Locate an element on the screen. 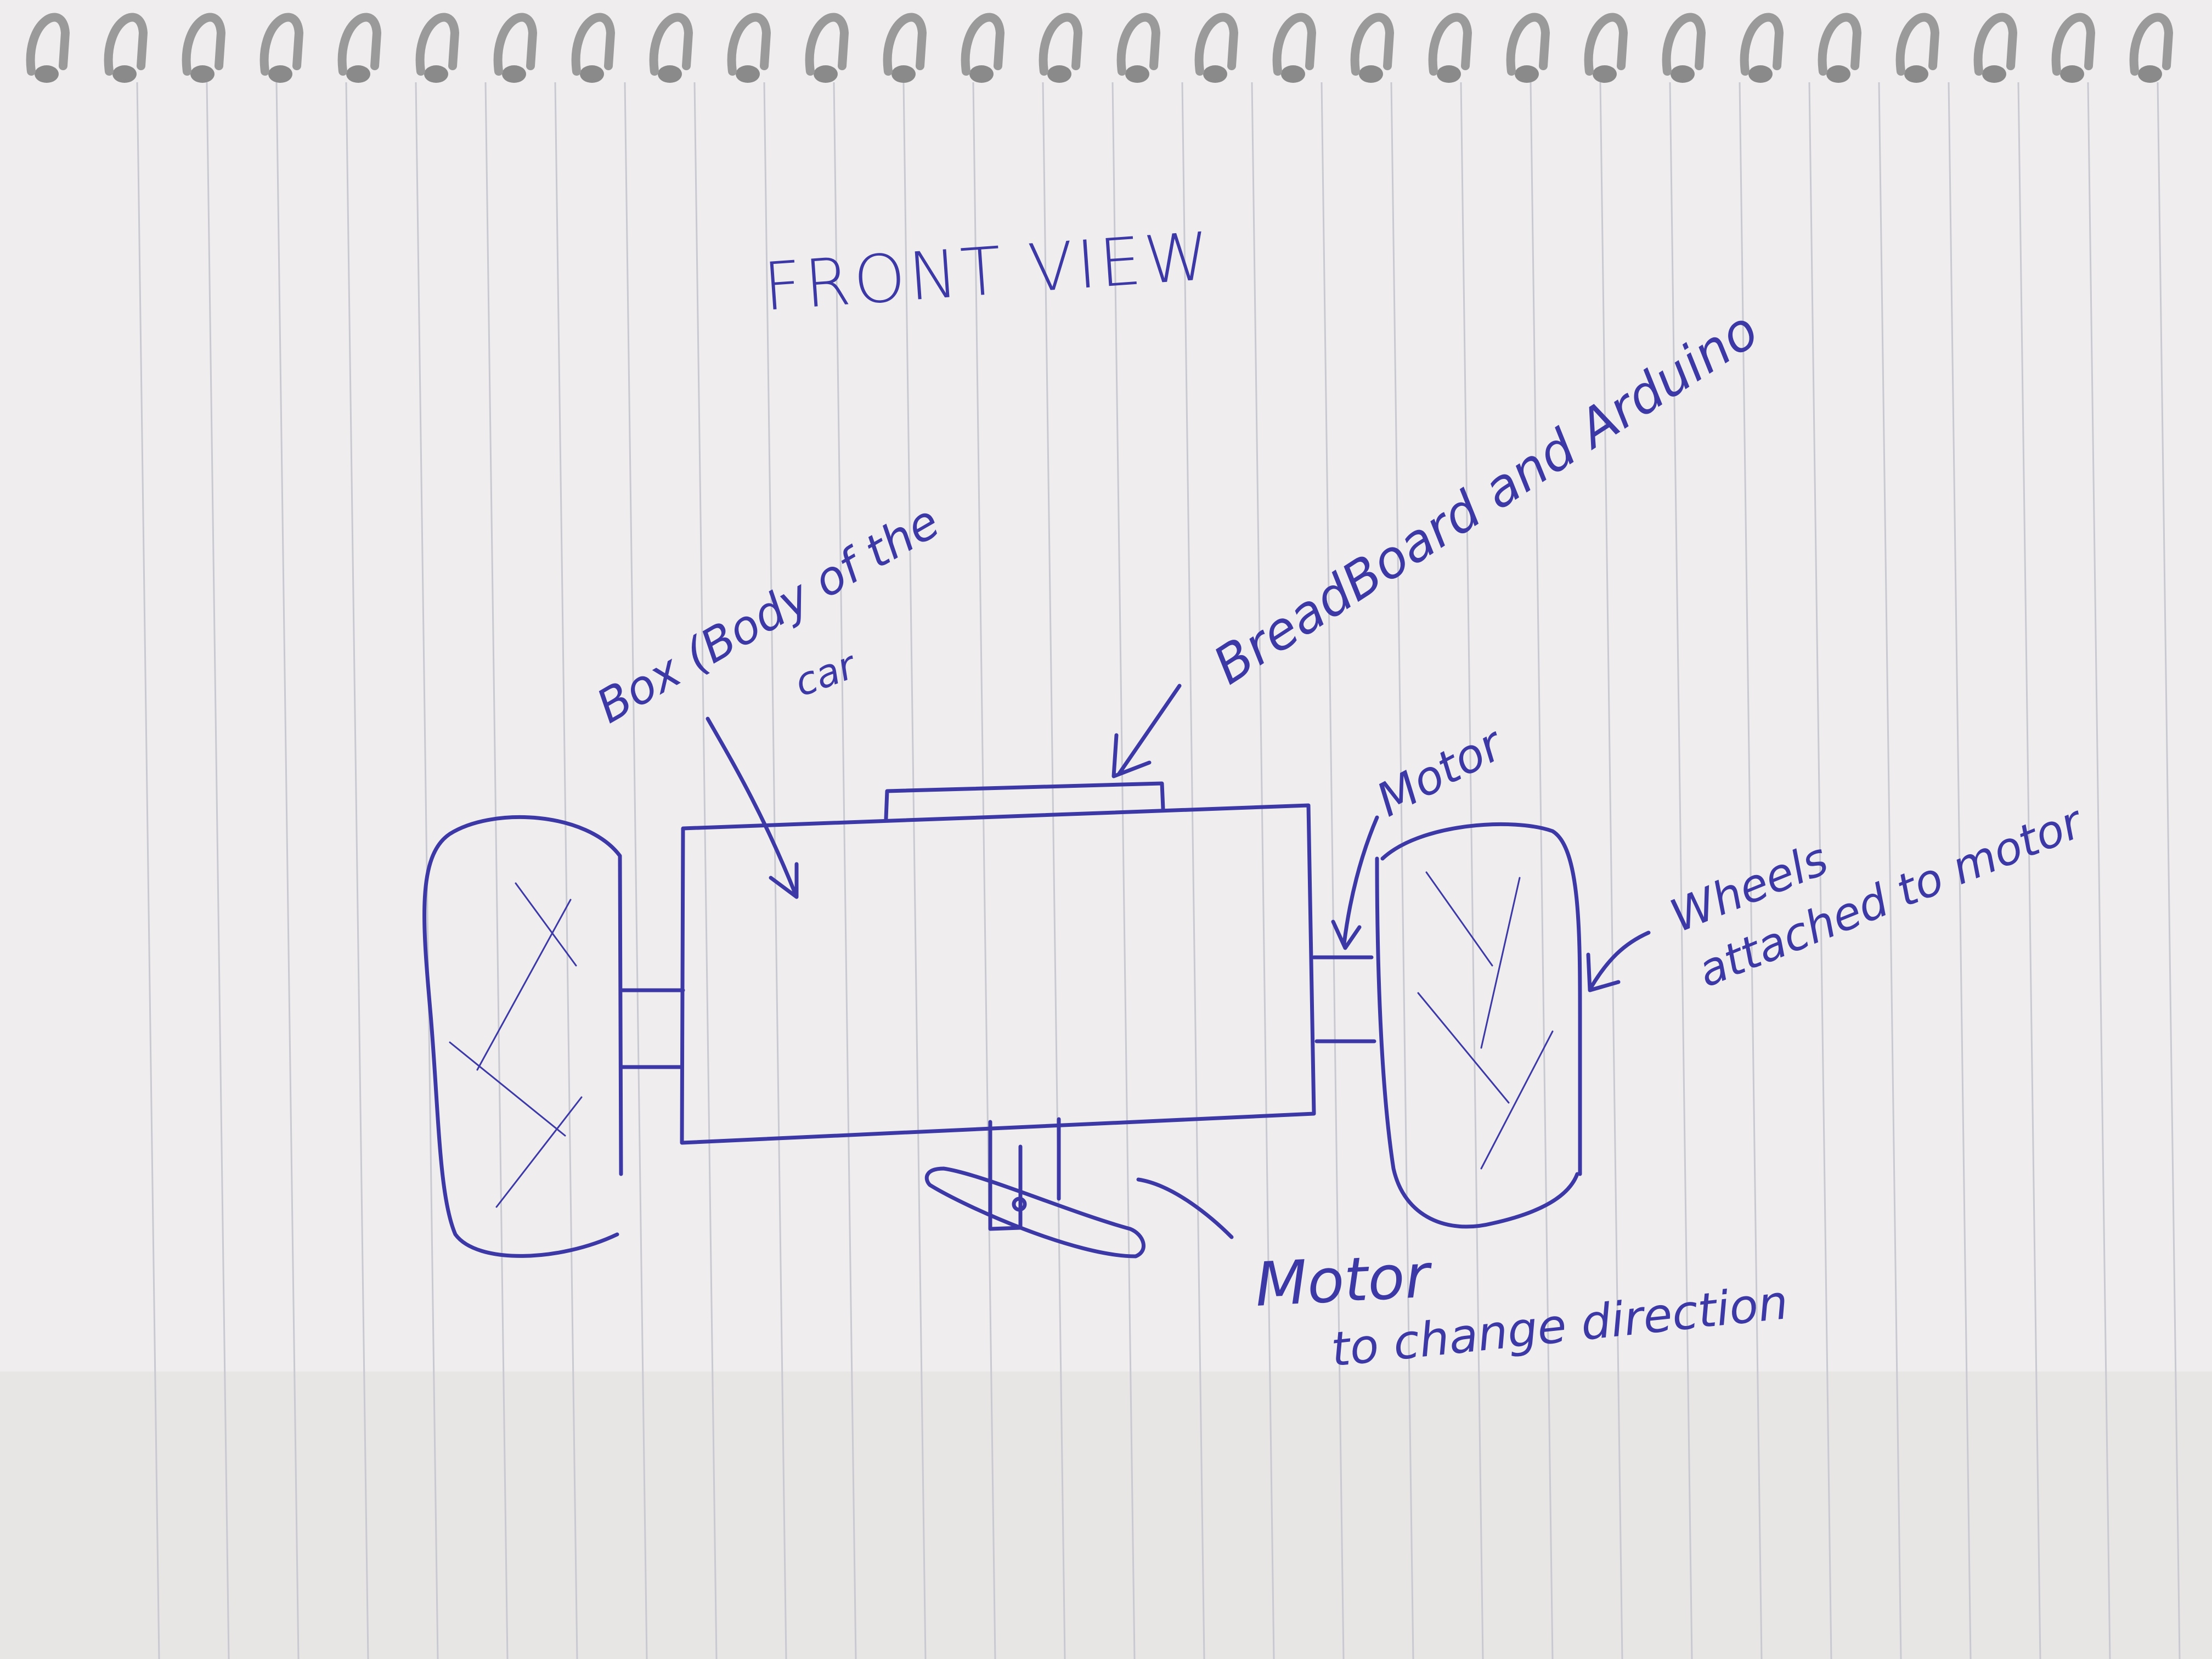  arrow-wheels is located at coordinates (1619, 961).